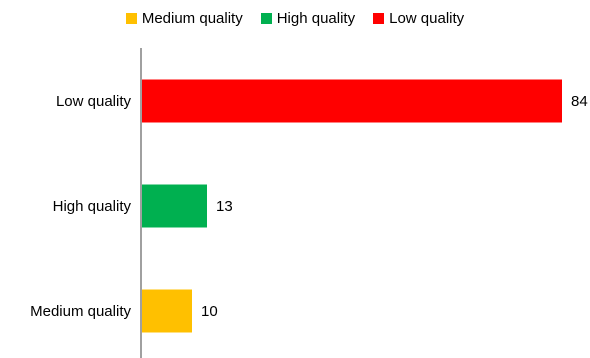 The width and height of the screenshot is (590, 358). I want to click on legend: Medium quality High quality Low quality, so click(295, 18).